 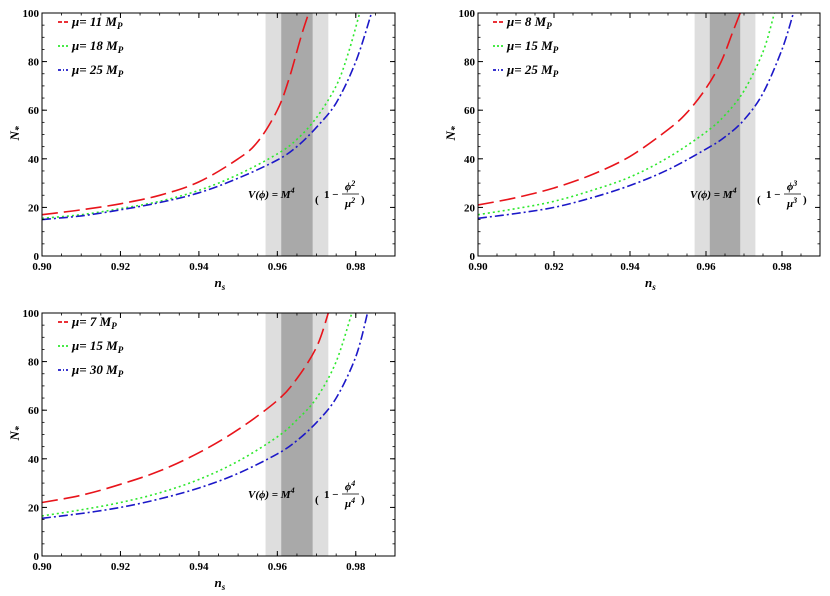 I want to click on legend-entry: μ= 8 MP, so click(x=529, y=22).